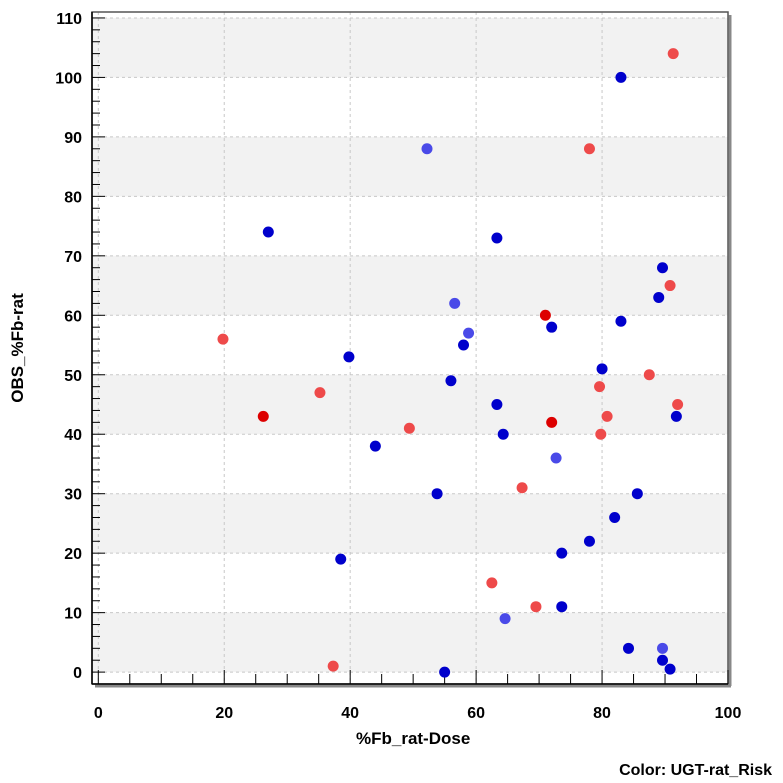 The width and height of the screenshot is (783, 783). What do you see at coordinates (224, 713) in the screenshot?
I see `x-tick-label: 20` at bounding box center [224, 713].